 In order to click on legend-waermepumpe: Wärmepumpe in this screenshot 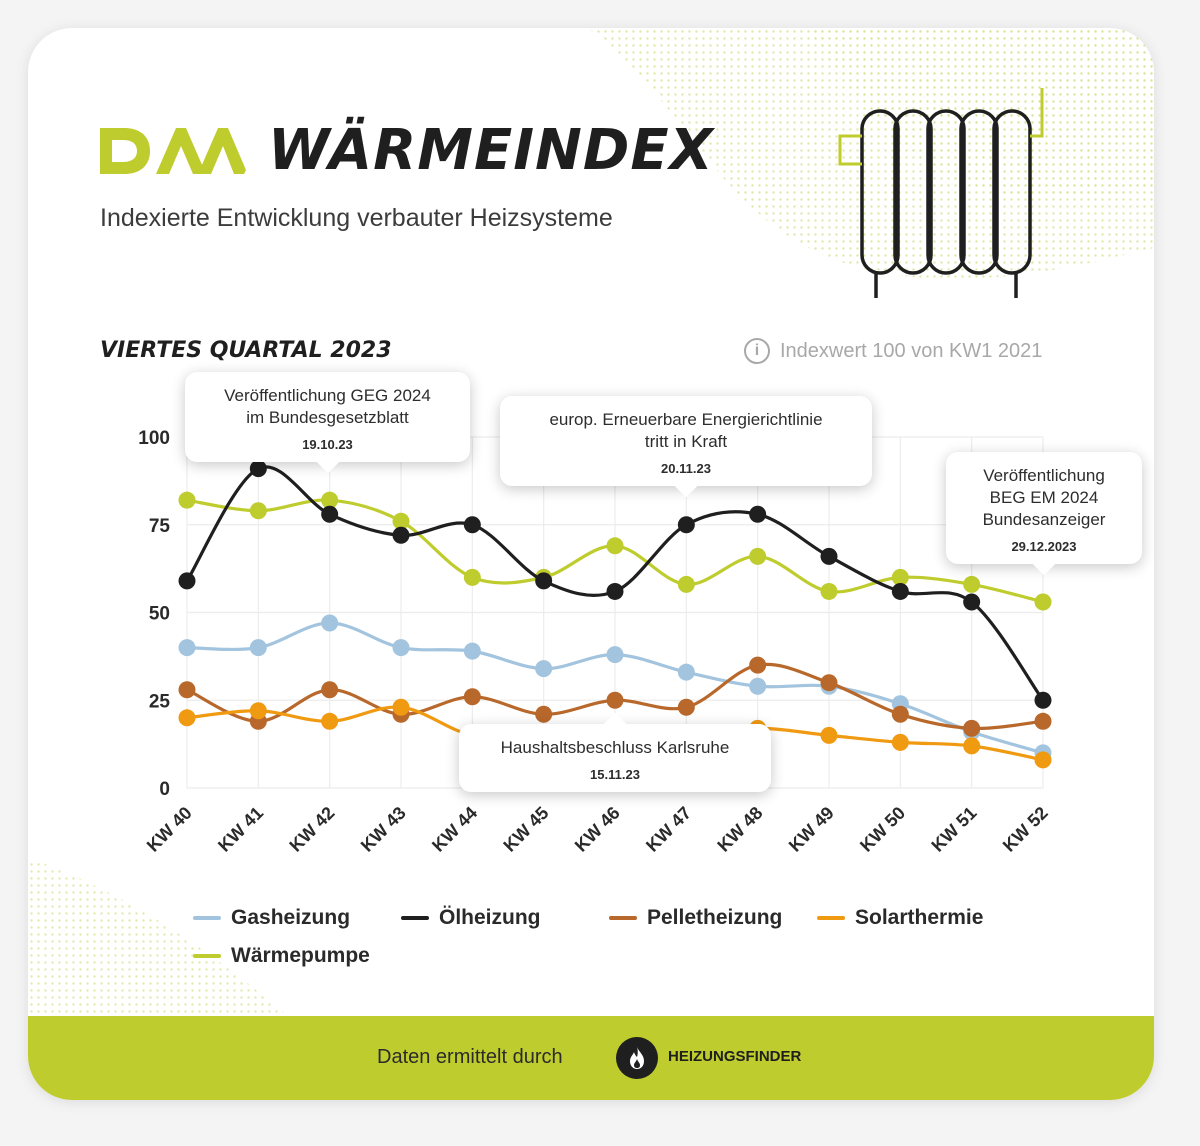, I will do `click(281, 956)`.